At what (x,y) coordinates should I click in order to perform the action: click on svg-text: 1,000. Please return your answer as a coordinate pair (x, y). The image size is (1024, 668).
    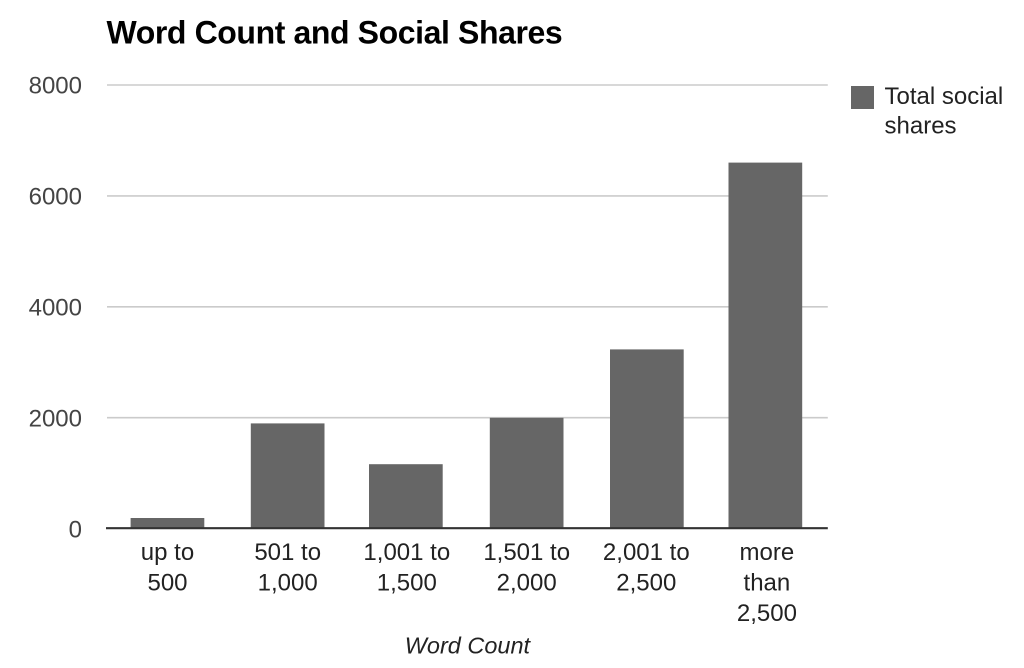
    Looking at the image, I should click on (288, 583).